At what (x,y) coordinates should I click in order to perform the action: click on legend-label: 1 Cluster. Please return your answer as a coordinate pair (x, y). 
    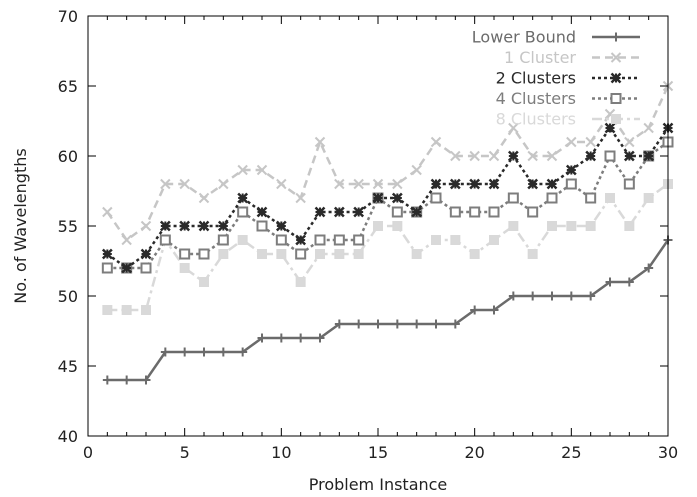
    Looking at the image, I should click on (540, 57).